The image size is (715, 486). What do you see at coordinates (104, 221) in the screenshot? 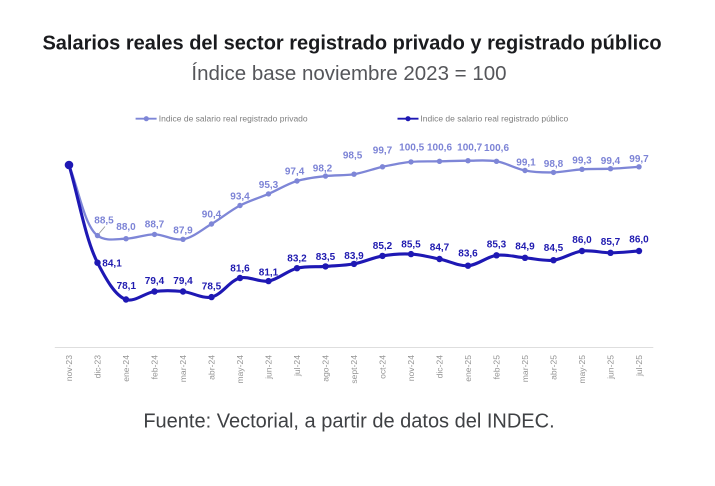
I see `svg-text: 88,5` at bounding box center [104, 221].